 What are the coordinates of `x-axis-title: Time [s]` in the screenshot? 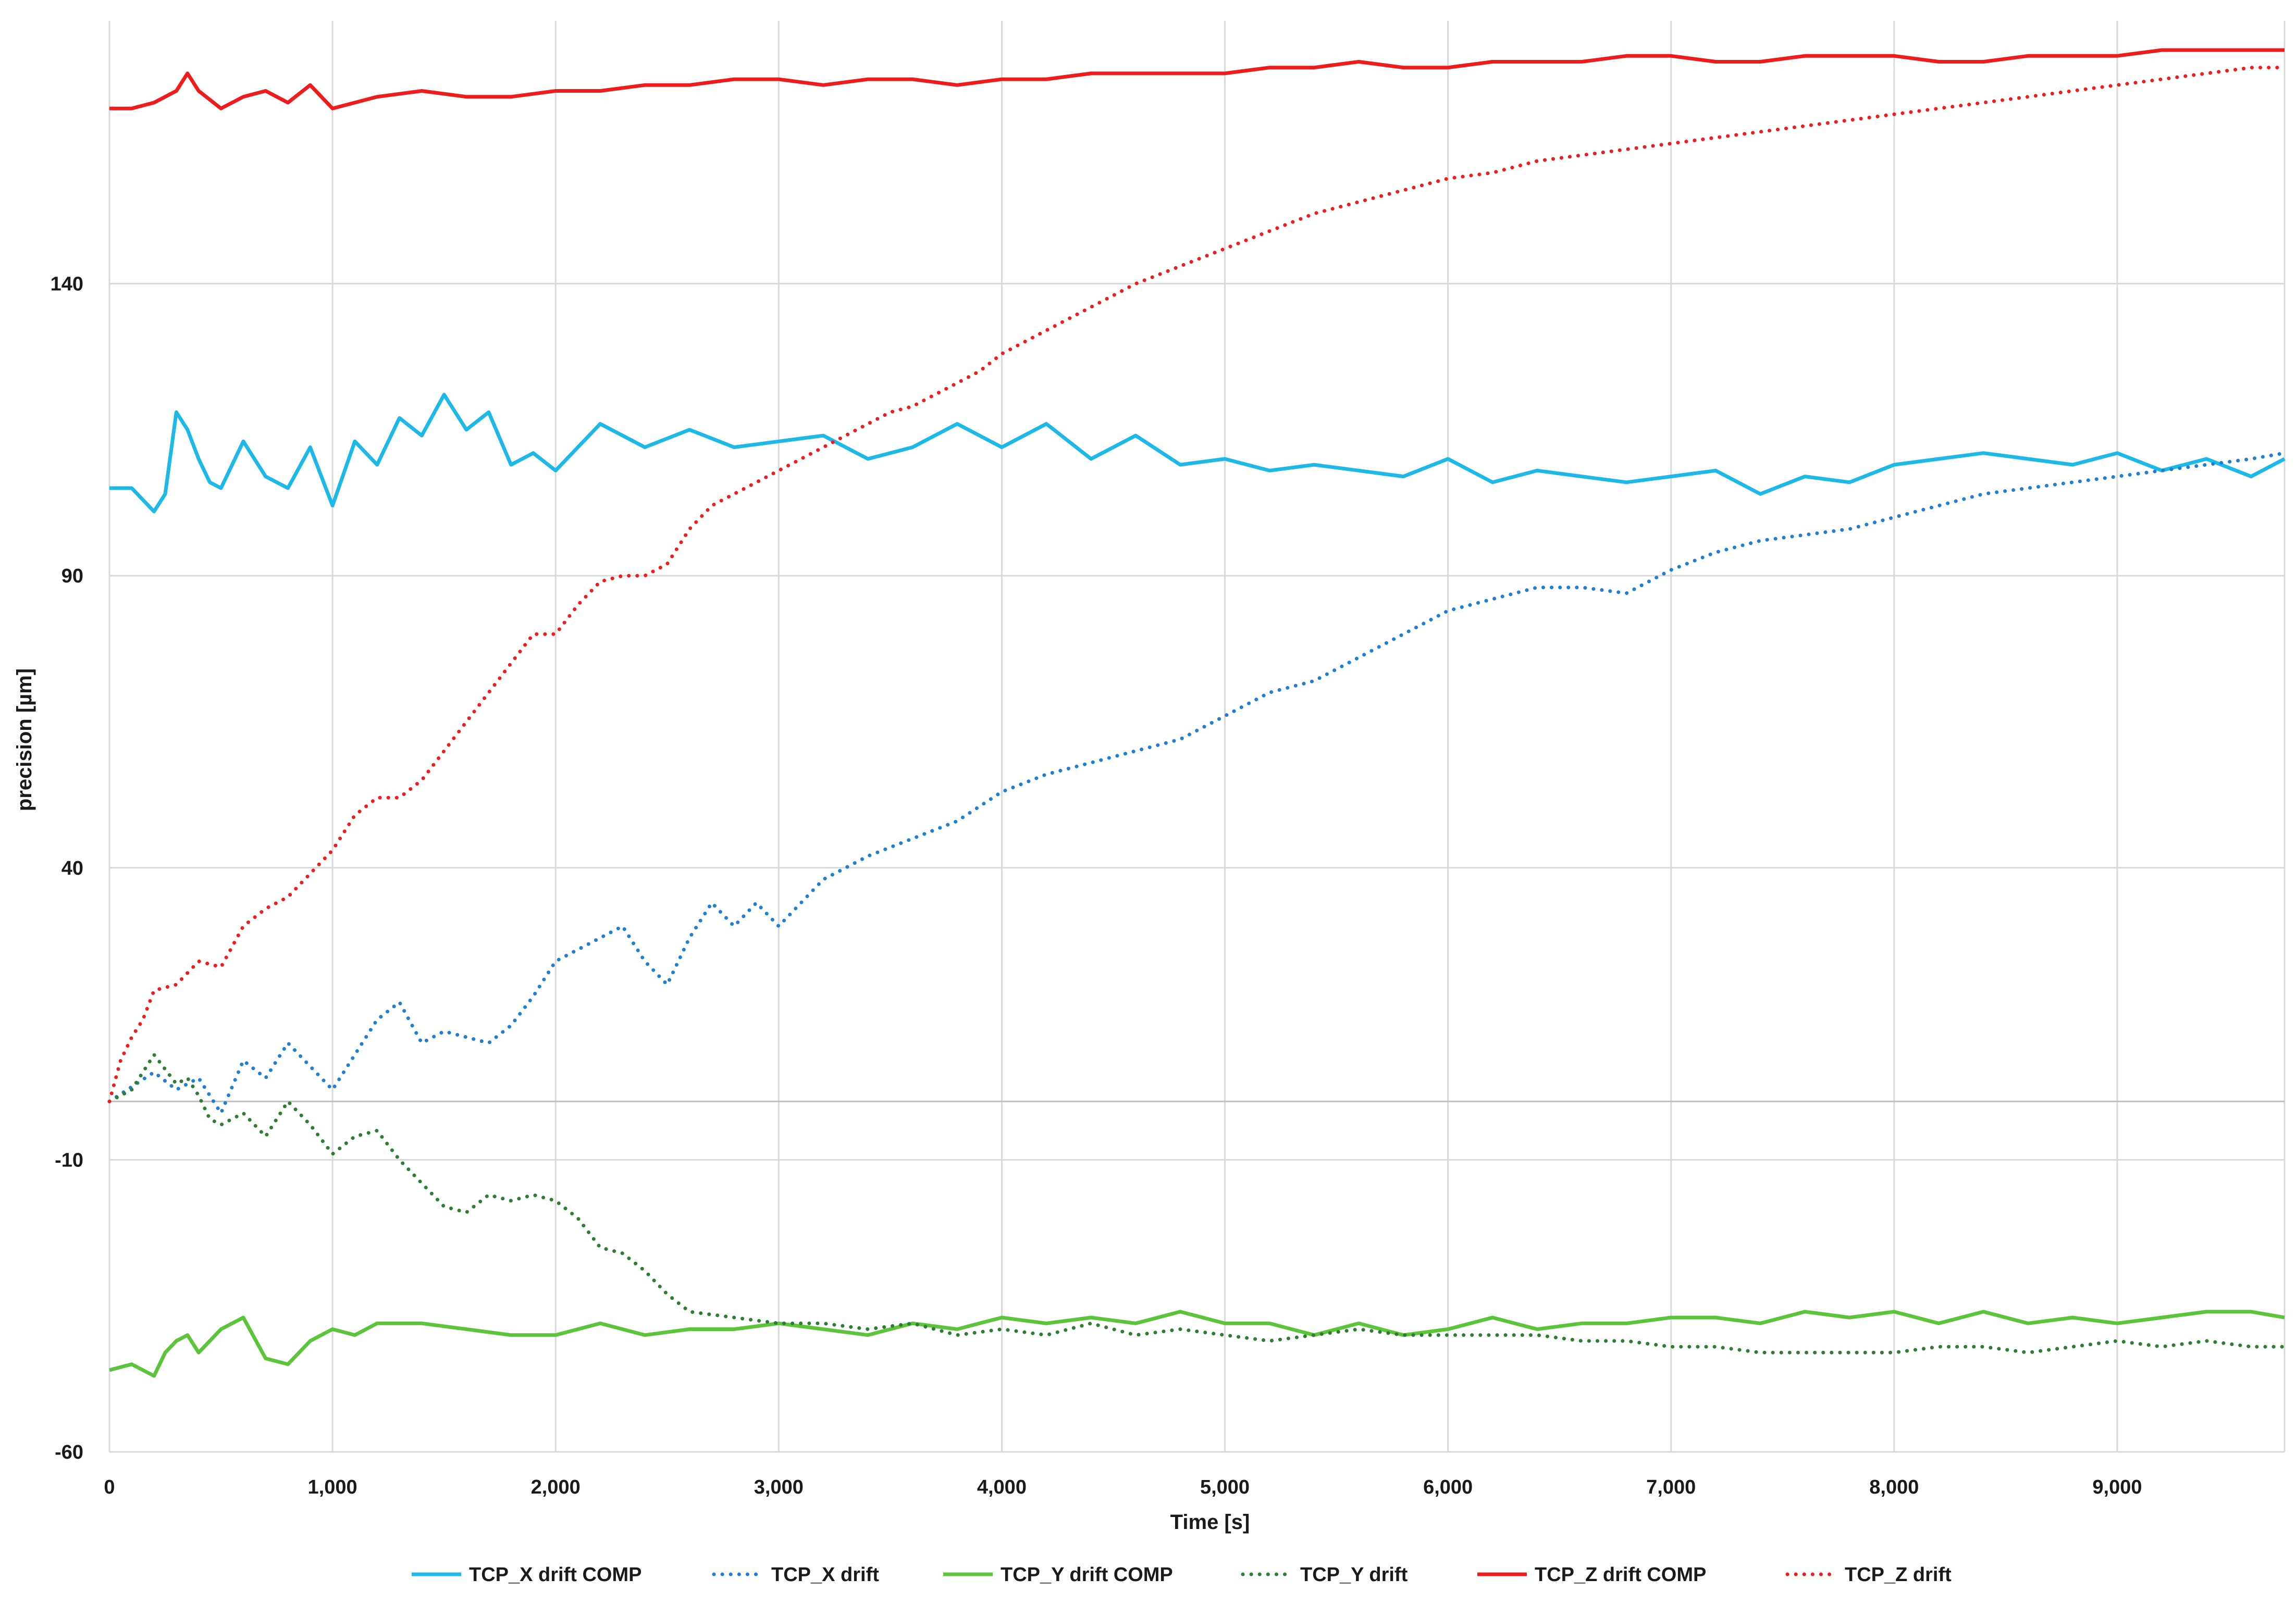 It's located at (1210, 1522).